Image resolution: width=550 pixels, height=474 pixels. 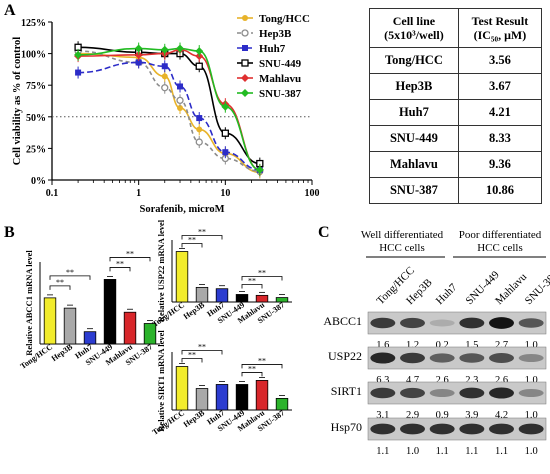 What do you see at coordinates (402, 248) in the screenshot?
I see `group-label-well-2: HCC cells` at bounding box center [402, 248].